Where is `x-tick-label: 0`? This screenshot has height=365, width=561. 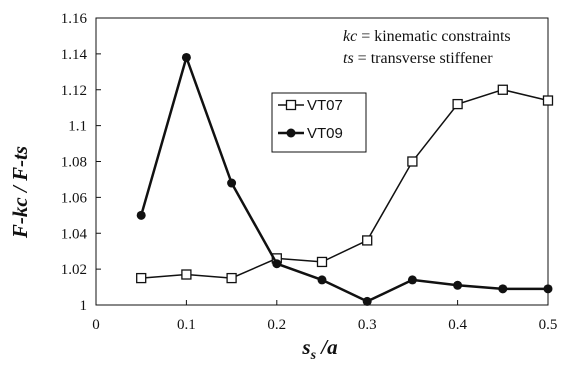
x-tick-label: 0 is located at coordinates (96, 325).